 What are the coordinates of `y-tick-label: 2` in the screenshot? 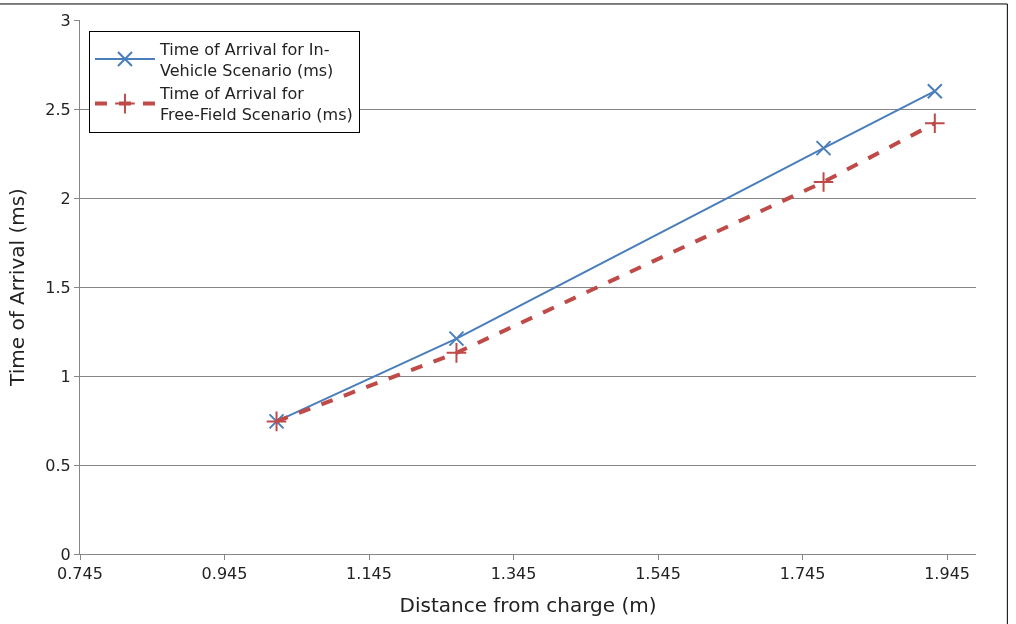 It's located at (65, 198).